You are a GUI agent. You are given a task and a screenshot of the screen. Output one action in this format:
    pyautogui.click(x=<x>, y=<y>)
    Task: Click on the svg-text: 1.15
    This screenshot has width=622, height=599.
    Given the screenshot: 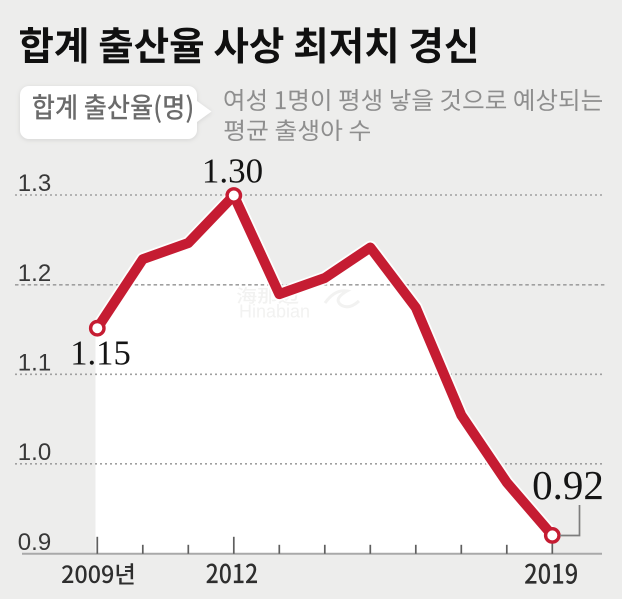 What is the action you would take?
    pyautogui.click(x=100, y=353)
    